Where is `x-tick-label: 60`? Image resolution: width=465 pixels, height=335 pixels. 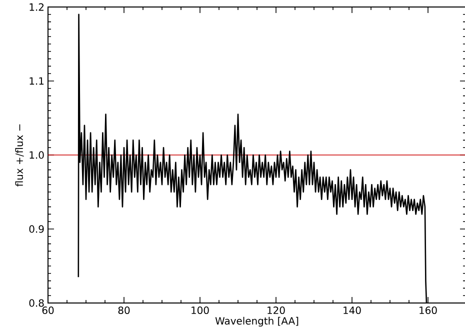
x-tick-label: 60 is located at coordinates (48, 310).